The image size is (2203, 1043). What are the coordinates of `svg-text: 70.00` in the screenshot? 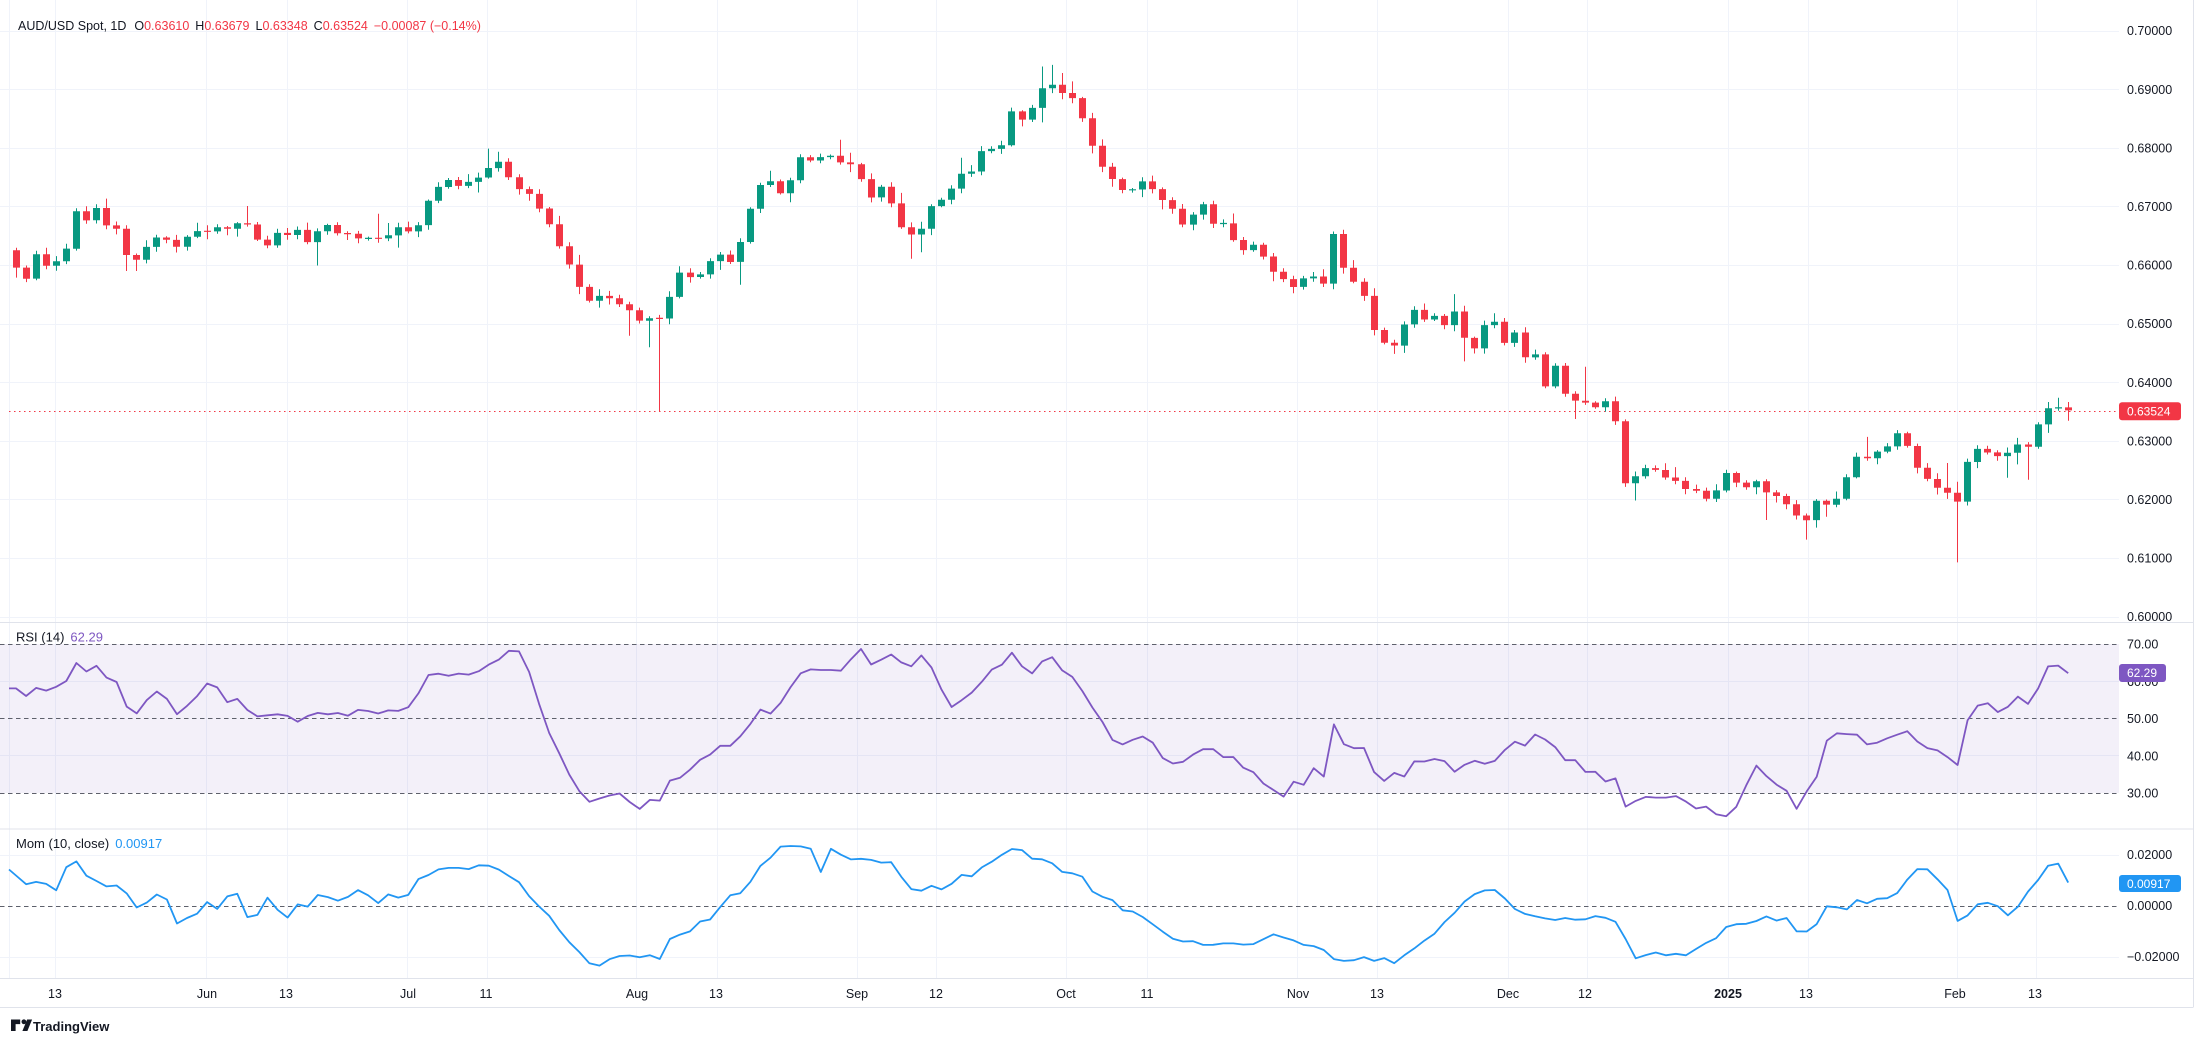 It's located at (2142, 645).